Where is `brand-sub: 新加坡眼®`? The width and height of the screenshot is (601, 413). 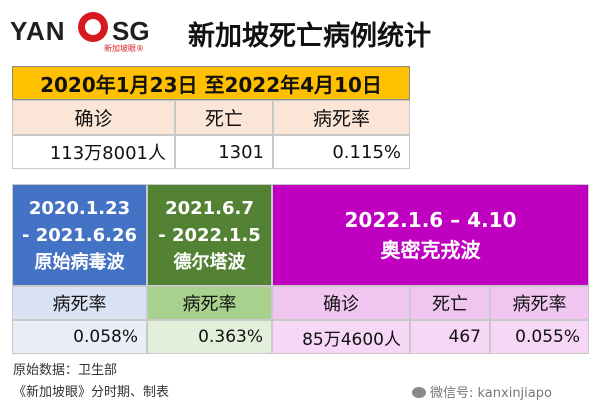
brand-sub: 新加坡眼® is located at coordinates (124, 48).